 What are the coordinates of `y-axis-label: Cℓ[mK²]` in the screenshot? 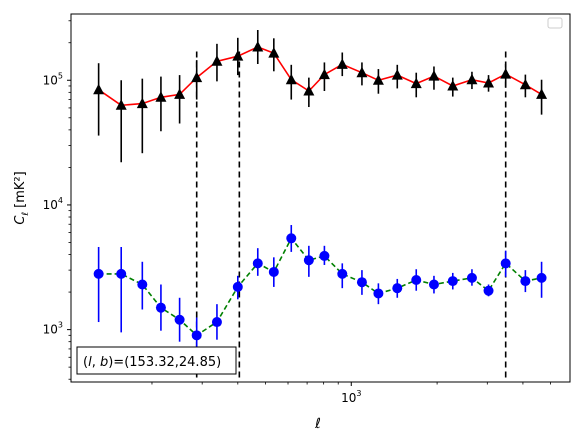 It's located at (22, 197).